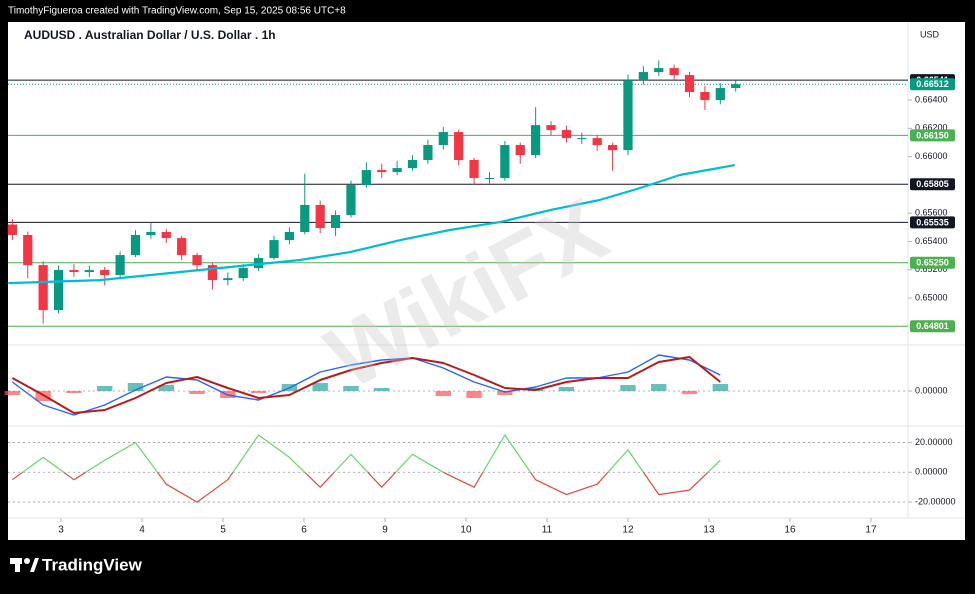 The image size is (975, 594). Describe the element at coordinates (628, 530) in the screenshot. I see `x-tick-label: 12` at that location.